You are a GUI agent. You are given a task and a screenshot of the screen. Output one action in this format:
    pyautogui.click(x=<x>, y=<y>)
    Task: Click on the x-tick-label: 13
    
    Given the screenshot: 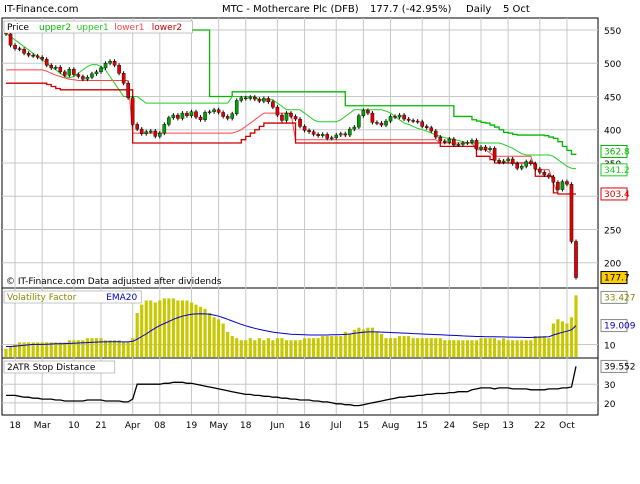 What is the action you would take?
    pyautogui.click(x=507, y=426)
    